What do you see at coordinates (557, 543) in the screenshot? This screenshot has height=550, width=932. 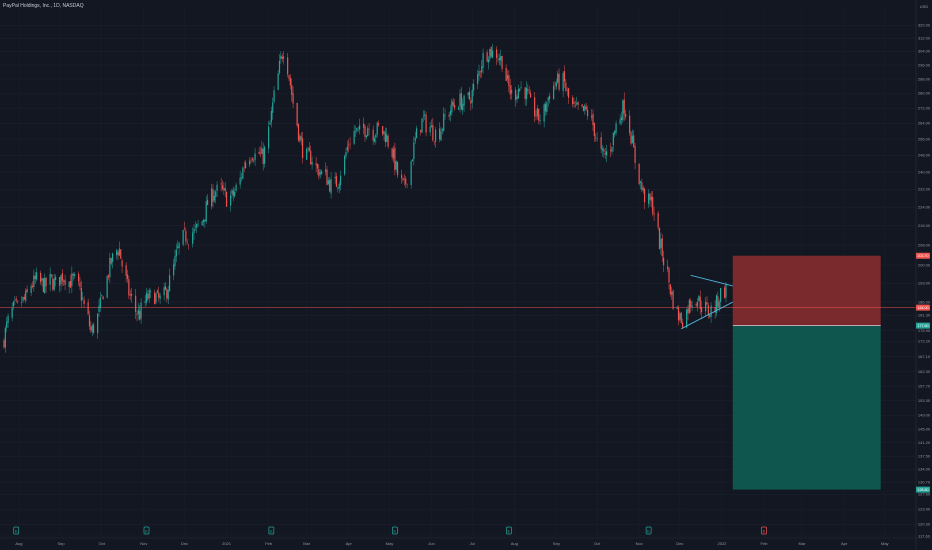 I see `x-tick-label: Sep` at bounding box center [557, 543].